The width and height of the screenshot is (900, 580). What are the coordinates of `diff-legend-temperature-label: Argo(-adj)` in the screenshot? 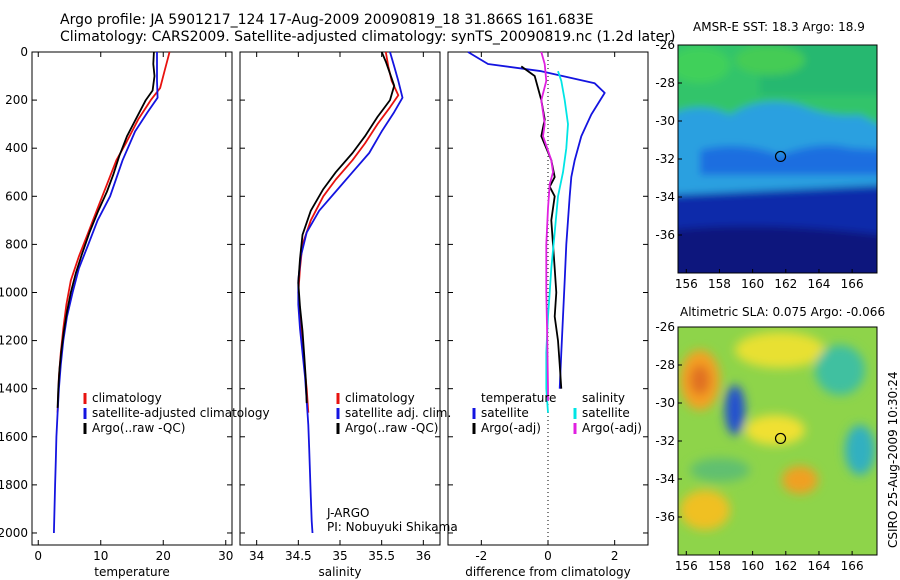 It's located at (511, 428).